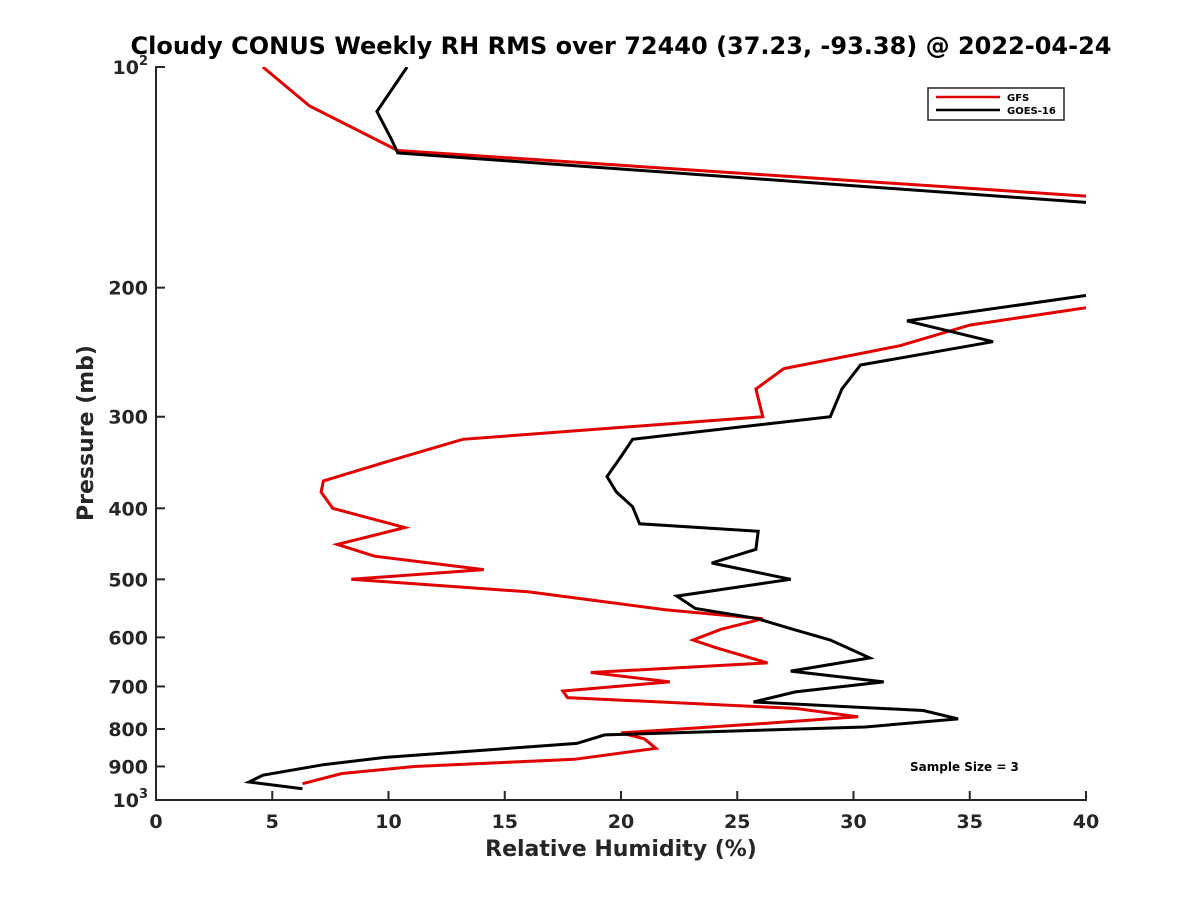 The image size is (1200, 900). What do you see at coordinates (1086, 822) in the screenshot?
I see `x-tick-label: 40` at bounding box center [1086, 822].